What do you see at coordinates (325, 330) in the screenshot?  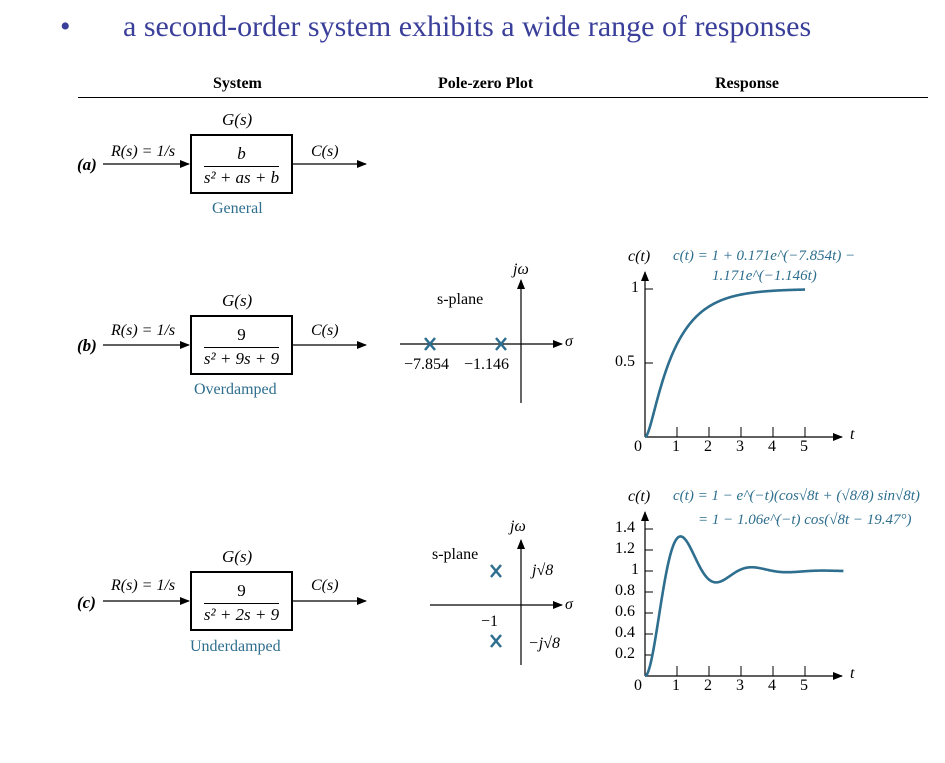 I see `output-label-b: C(s)` at bounding box center [325, 330].